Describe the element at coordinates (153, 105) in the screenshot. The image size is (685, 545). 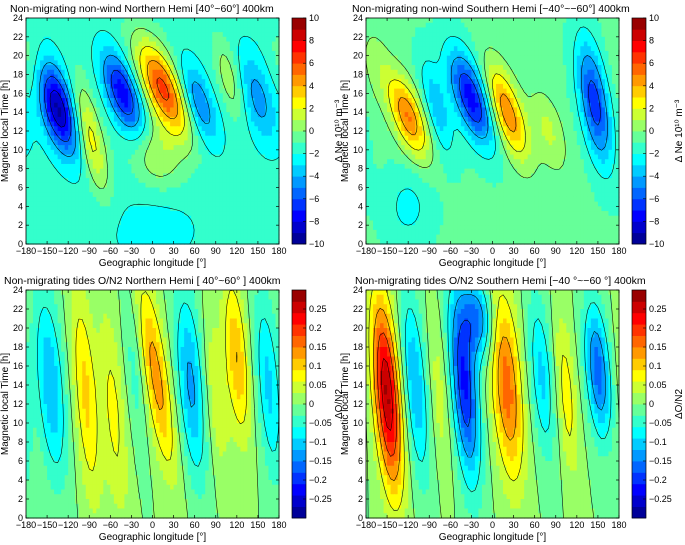
I see `contour-line` at that location.